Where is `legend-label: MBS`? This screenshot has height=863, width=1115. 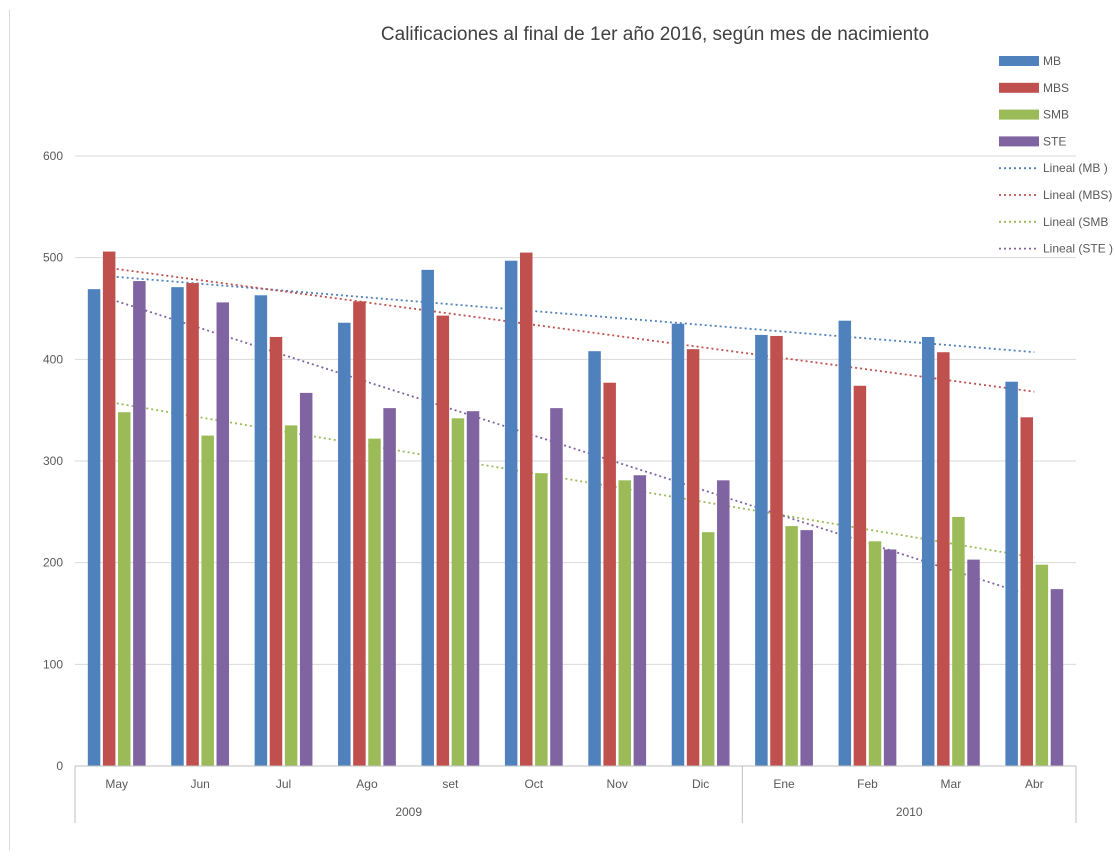 legend-label: MBS is located at coordinates (1056, 88).